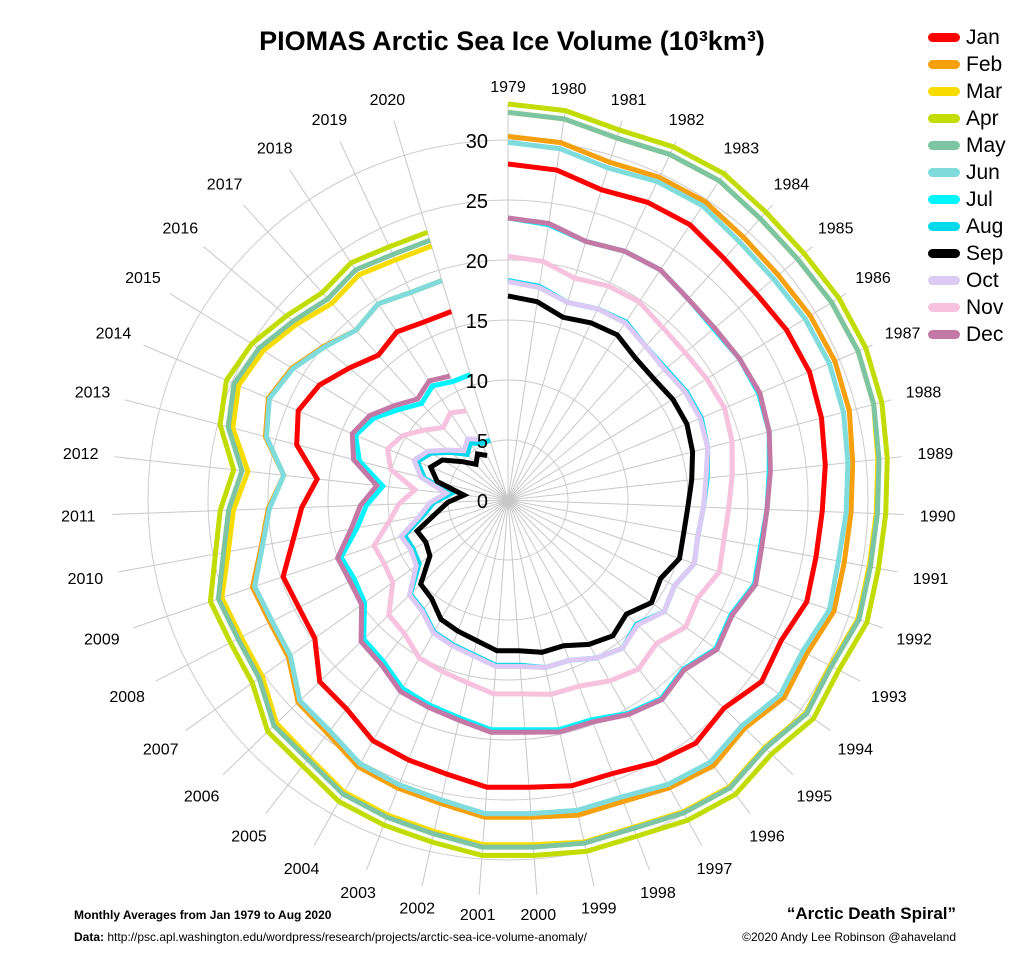  Describe the element at coordinates (599, 908) in the screenshot. I see `year-label: 1999` at that location.